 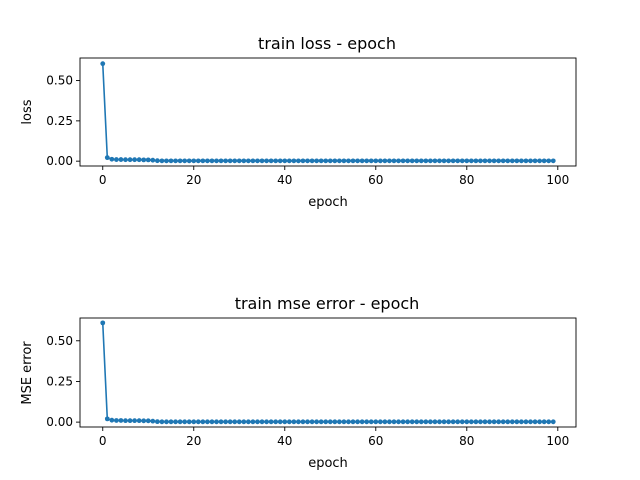 What do you see at coordinates (59, 161) in the screenshot?
I see `loss-chart-ytick-label: 0.00` at bounding box center [59, 161].